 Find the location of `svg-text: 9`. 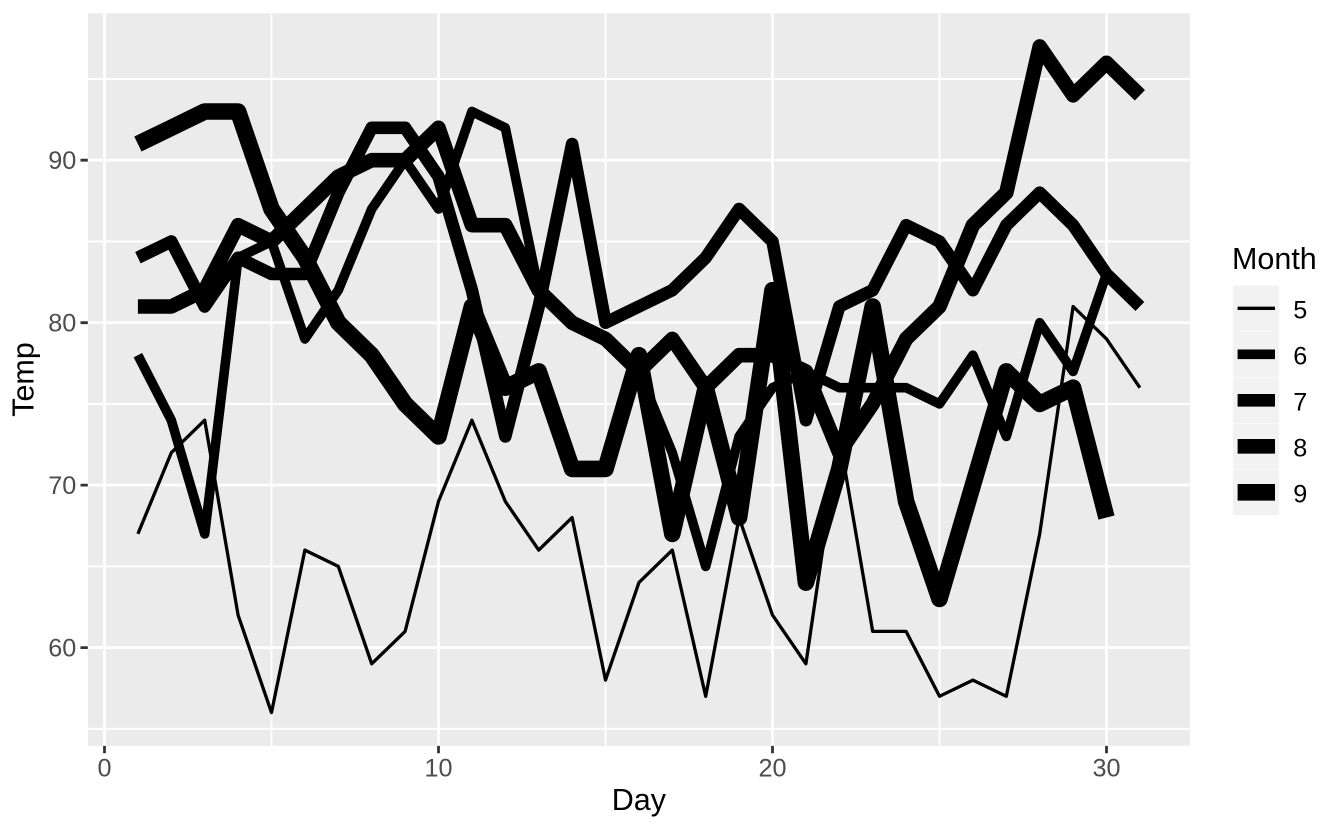

svg-text: 9 is located at coordinates (1300, 495).